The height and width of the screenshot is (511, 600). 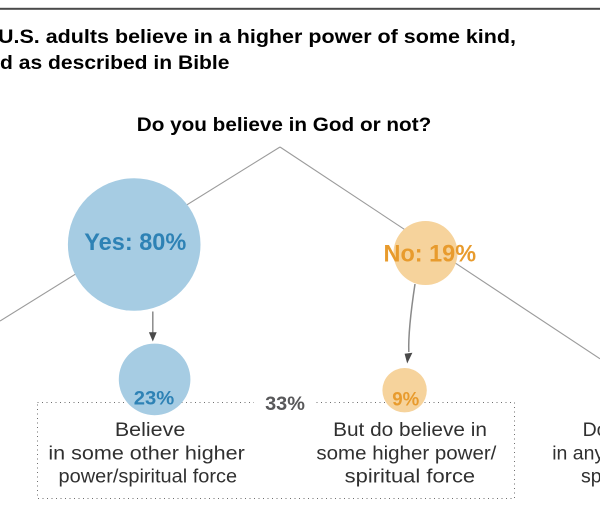 What do you see at coordinates (148, 477) in the screenshot?
I see `svg-text: power/spiritual force` at bounding box center [148, 477].